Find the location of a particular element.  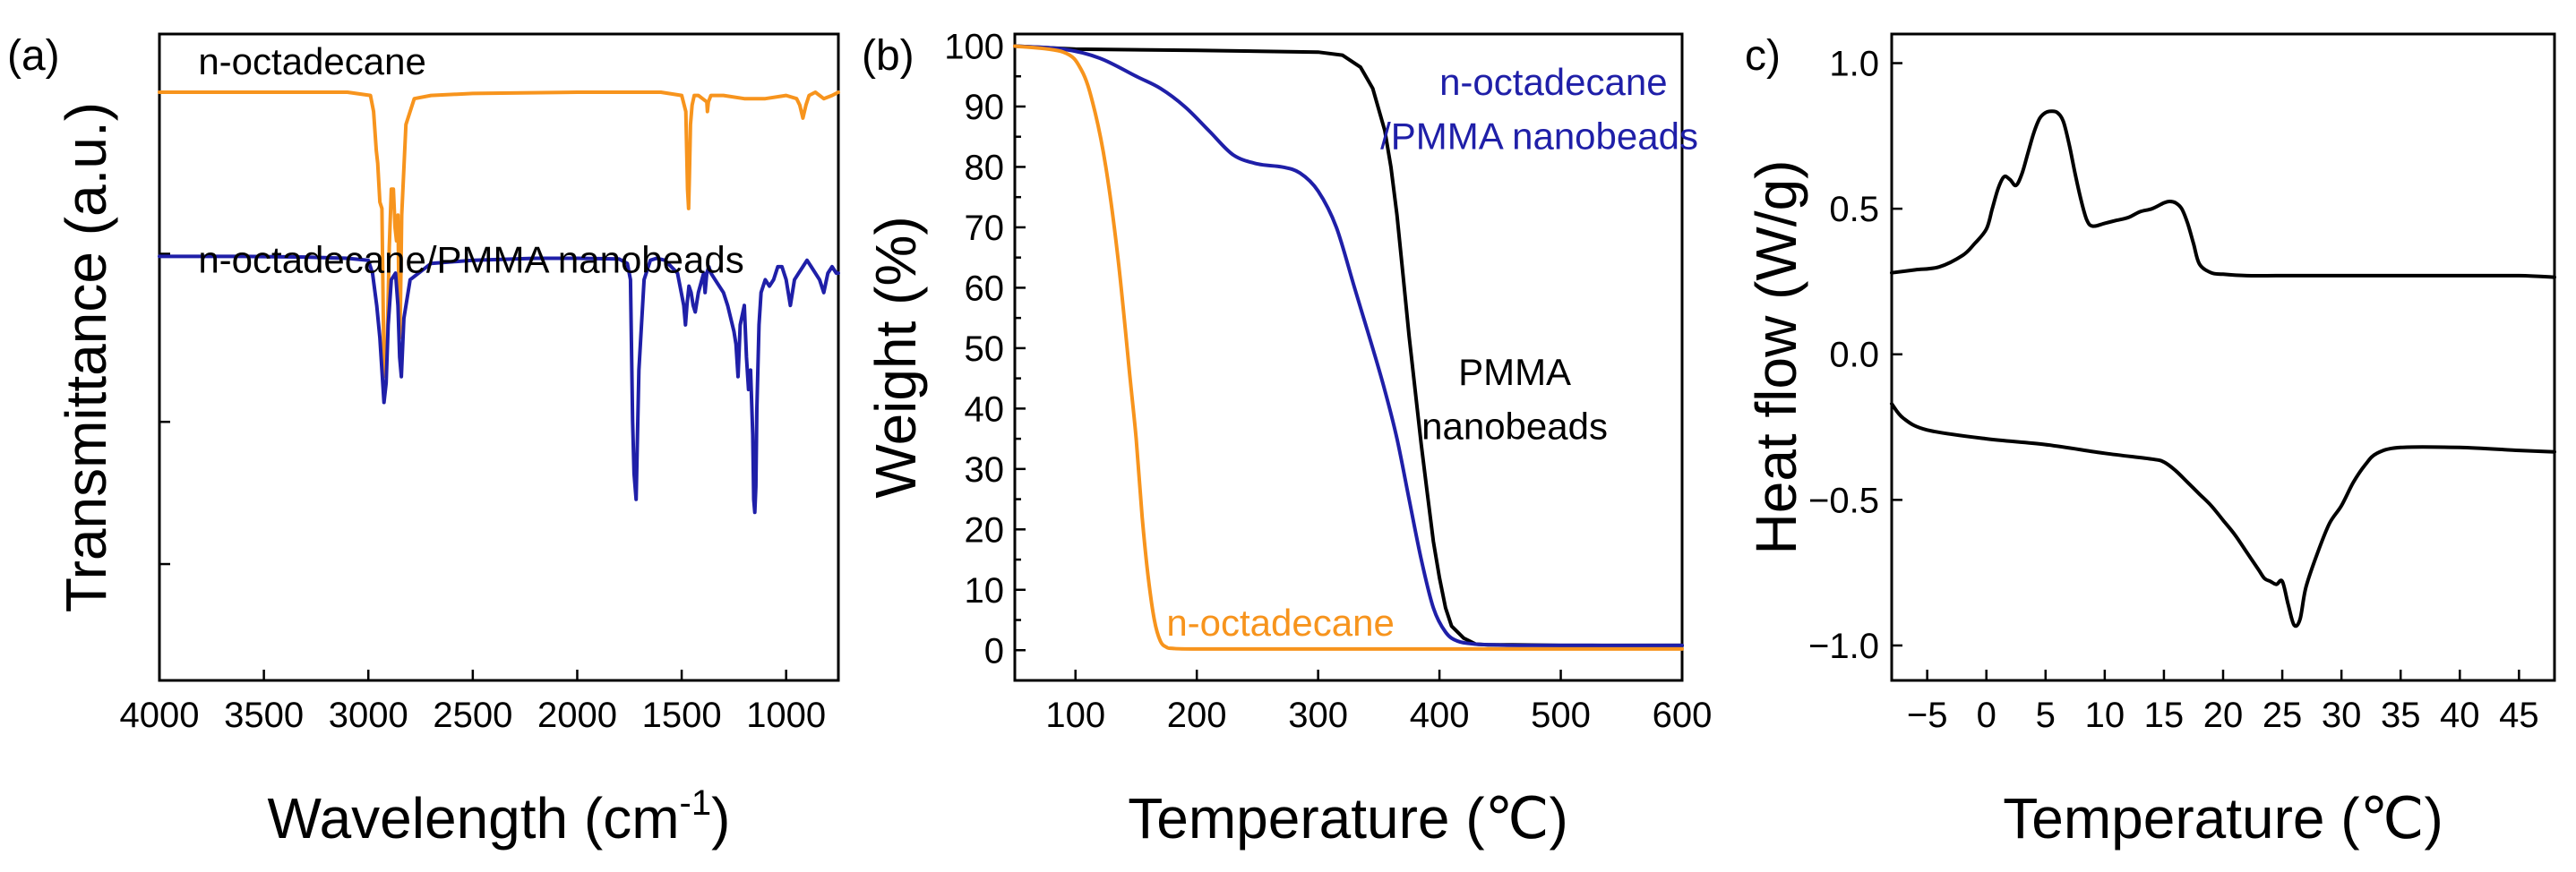

panel-a-x-axis-title: Wavelength (cm-1) is located at coordinates (499, 817).